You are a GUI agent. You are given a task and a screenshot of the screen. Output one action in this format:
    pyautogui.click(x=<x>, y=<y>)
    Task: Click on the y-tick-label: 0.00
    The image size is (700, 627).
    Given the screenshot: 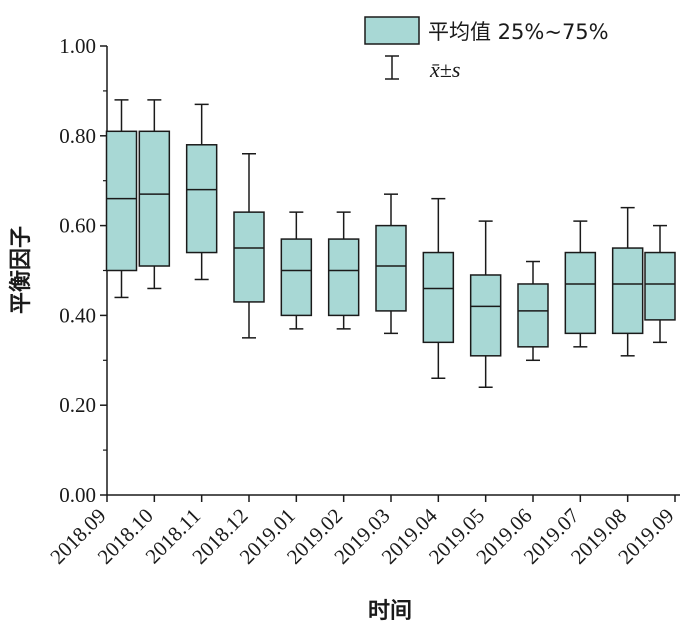 What is the action you would take?
    pyautogui.click(x=77, y=495)
    